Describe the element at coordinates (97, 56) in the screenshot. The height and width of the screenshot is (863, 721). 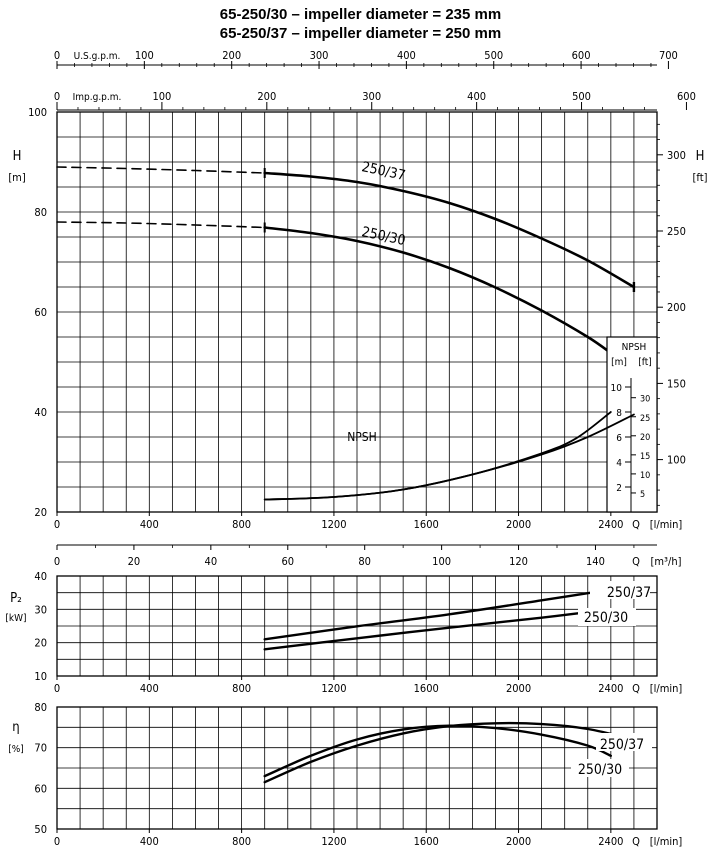
I see `usgpm-label: U.S.g.p.m.` at that location.